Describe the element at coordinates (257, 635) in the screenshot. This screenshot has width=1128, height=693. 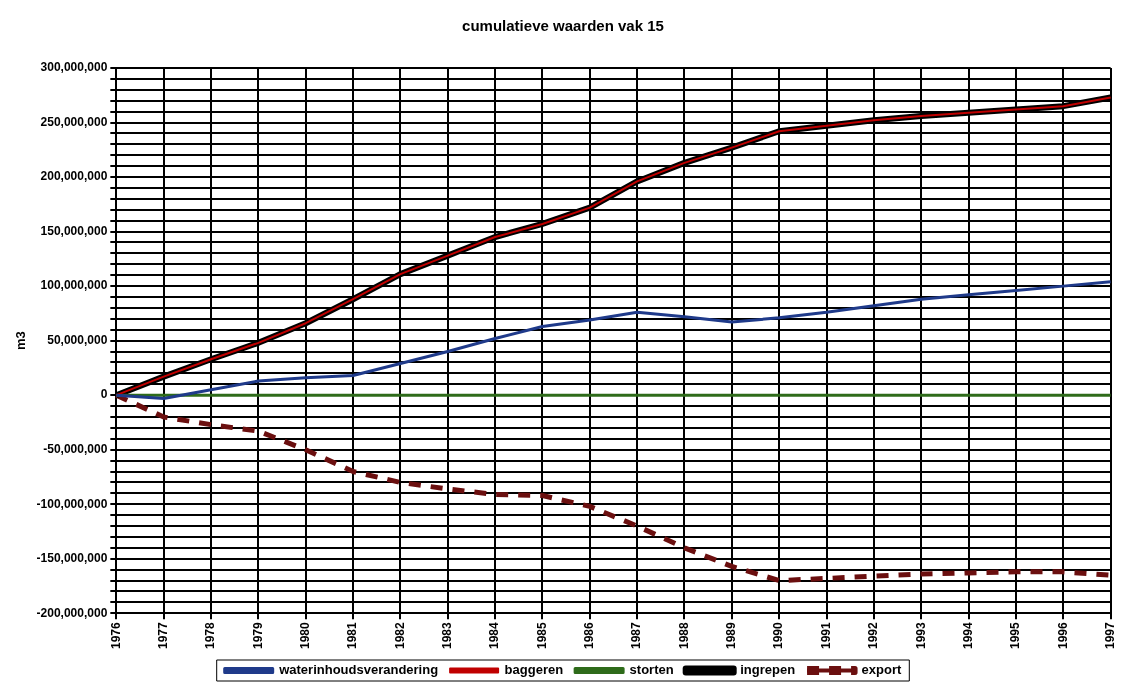
I see `x-tick-label: 1979` at that location.